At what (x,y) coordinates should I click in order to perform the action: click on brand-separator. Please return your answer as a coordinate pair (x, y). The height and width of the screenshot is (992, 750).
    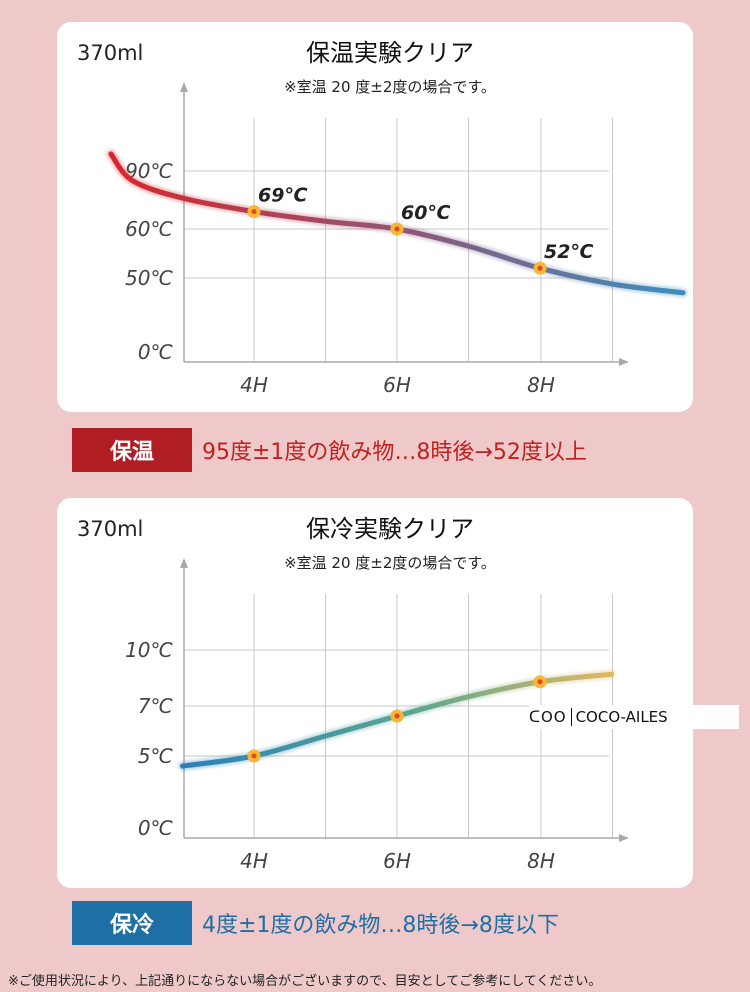
    Looking at the image, I should click on (571, 717).